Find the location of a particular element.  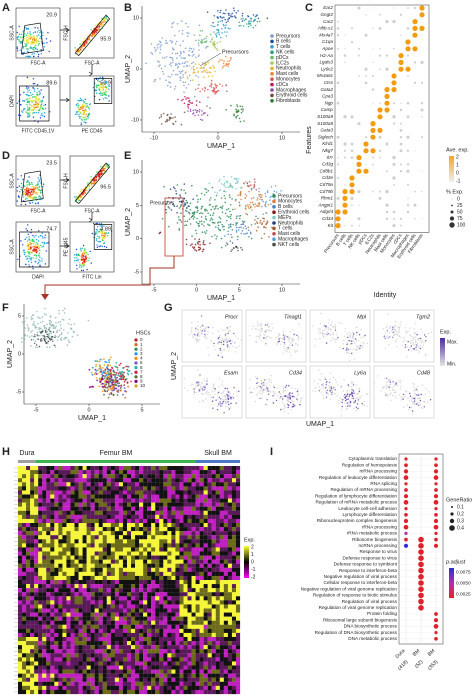

legend-swatch is located at coordinates (136, 386).